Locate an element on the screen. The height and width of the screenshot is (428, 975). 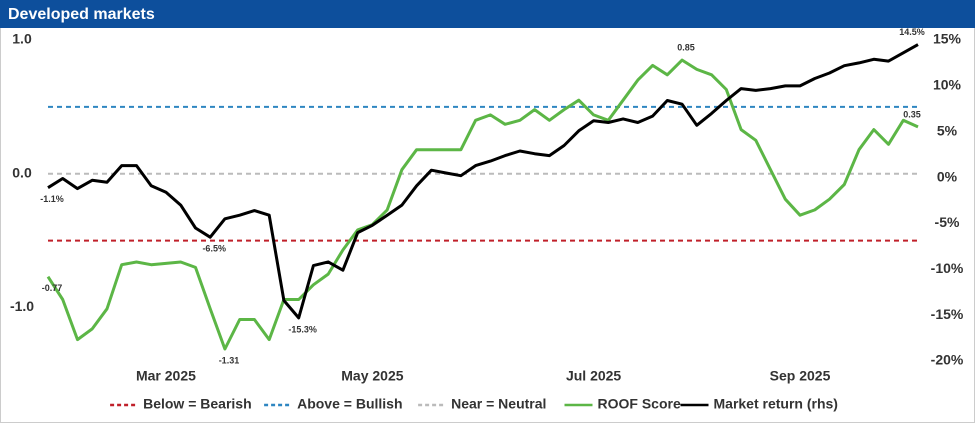
y2-tick-label: -5% is located at coordinates (947, 222).